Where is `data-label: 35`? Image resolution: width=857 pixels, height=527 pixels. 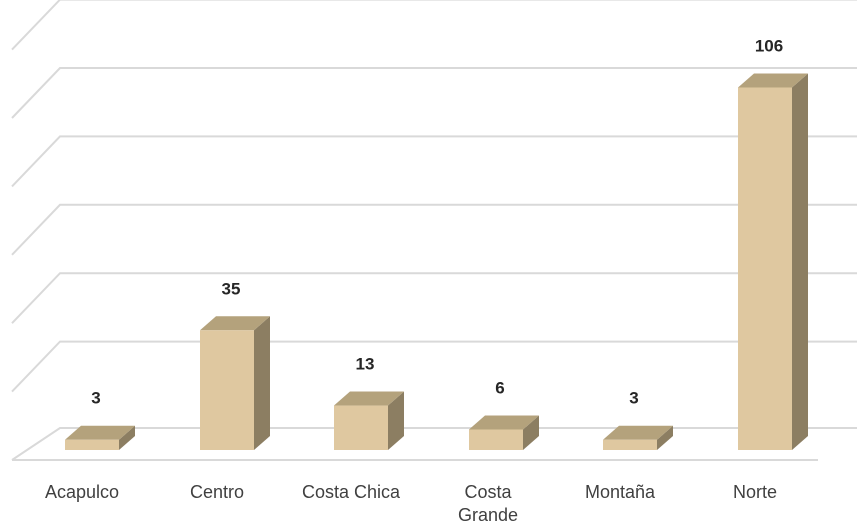
data-label: 35 is located at coordinates (231, 288).